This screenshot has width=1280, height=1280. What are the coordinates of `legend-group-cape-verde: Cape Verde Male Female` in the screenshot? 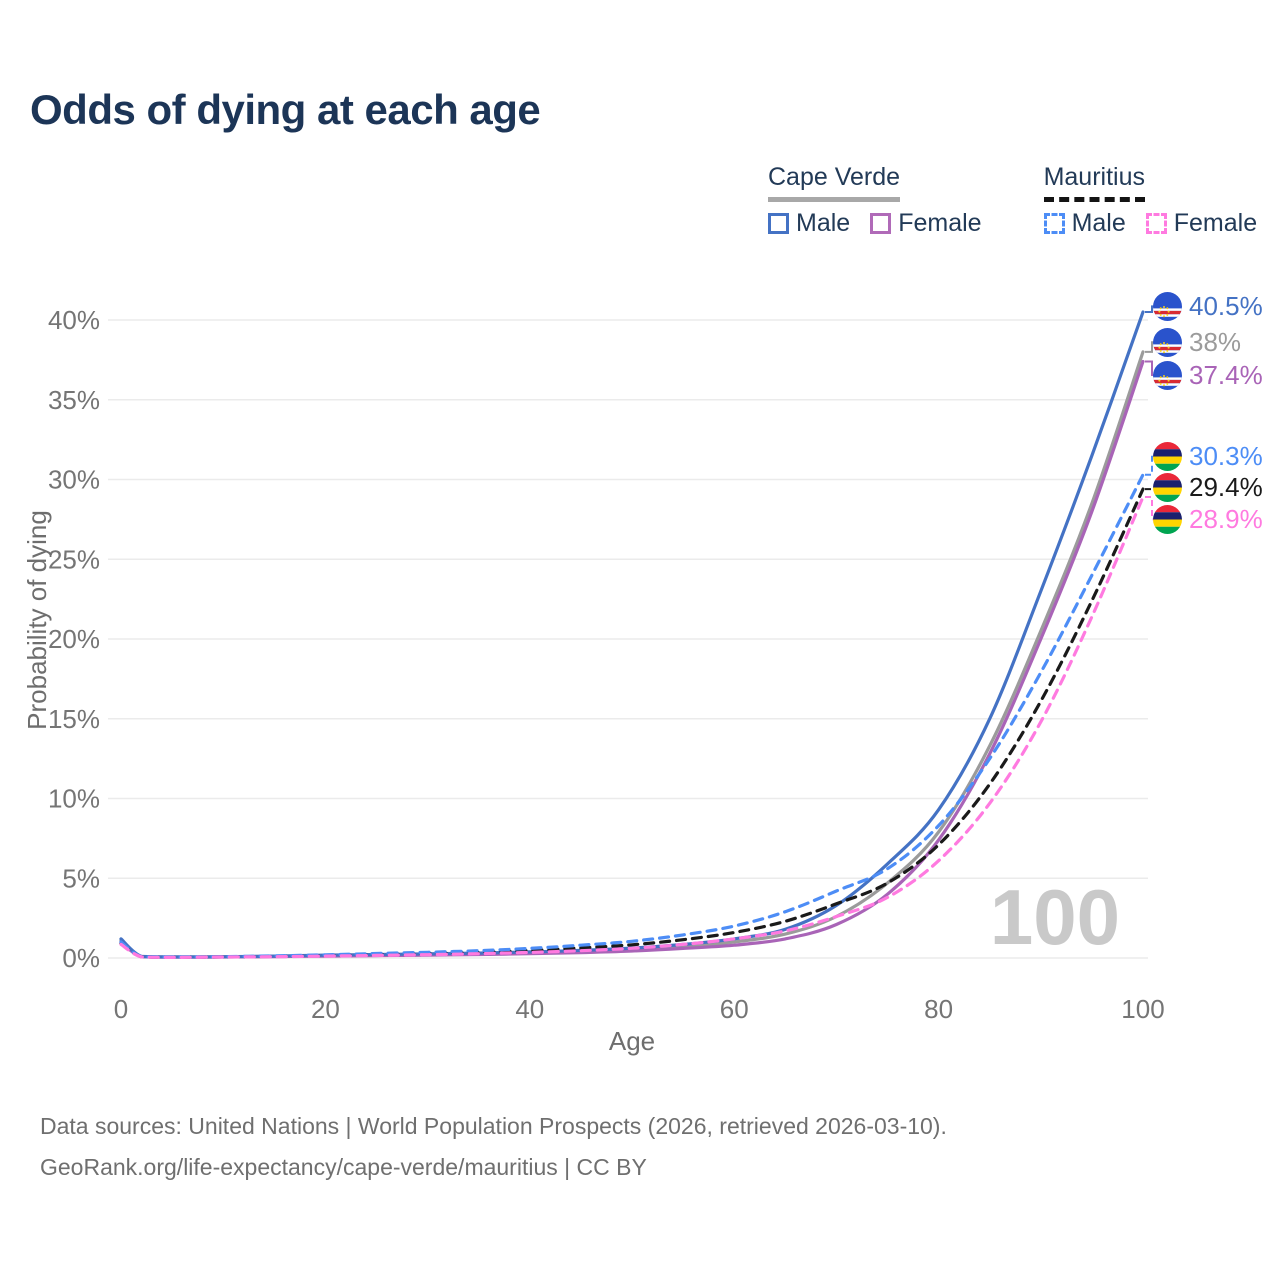 It's located at (875, 200).